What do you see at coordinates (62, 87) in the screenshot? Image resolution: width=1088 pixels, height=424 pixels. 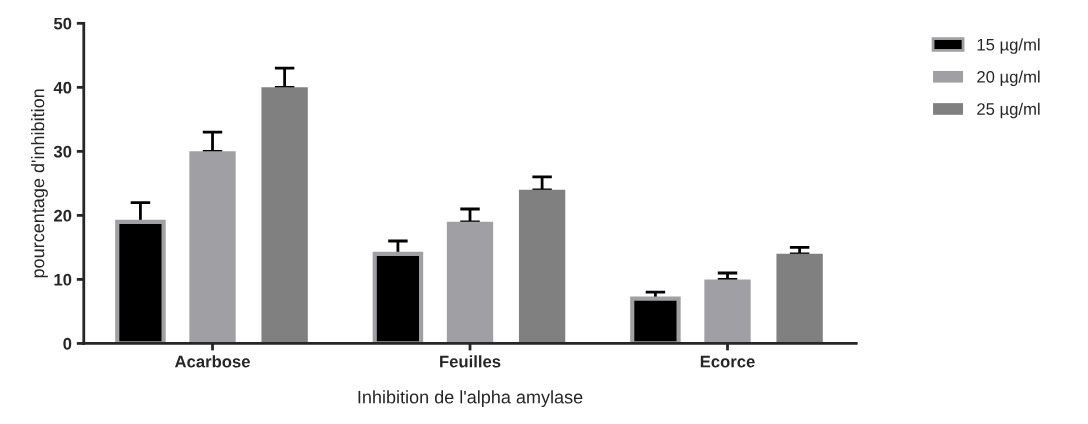 I see `y-tick-label: 40` at bounding box center [62, 87].